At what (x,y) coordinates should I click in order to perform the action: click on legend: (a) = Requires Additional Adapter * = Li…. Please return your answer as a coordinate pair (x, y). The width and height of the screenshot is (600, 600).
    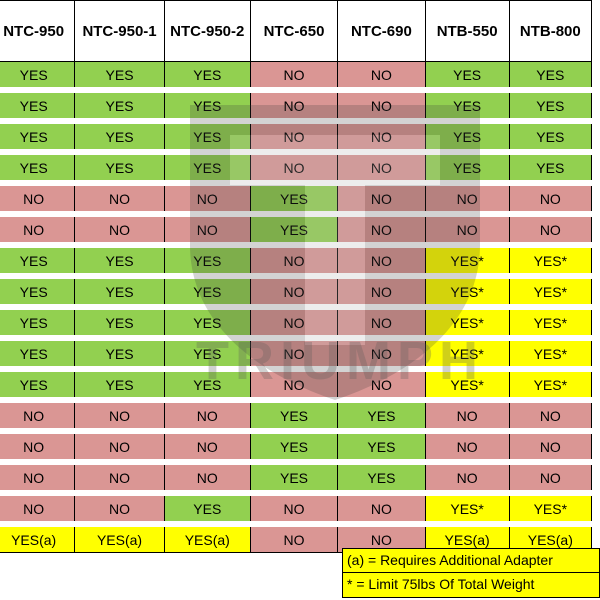
    Looking at the image, I should click on (471, 573).